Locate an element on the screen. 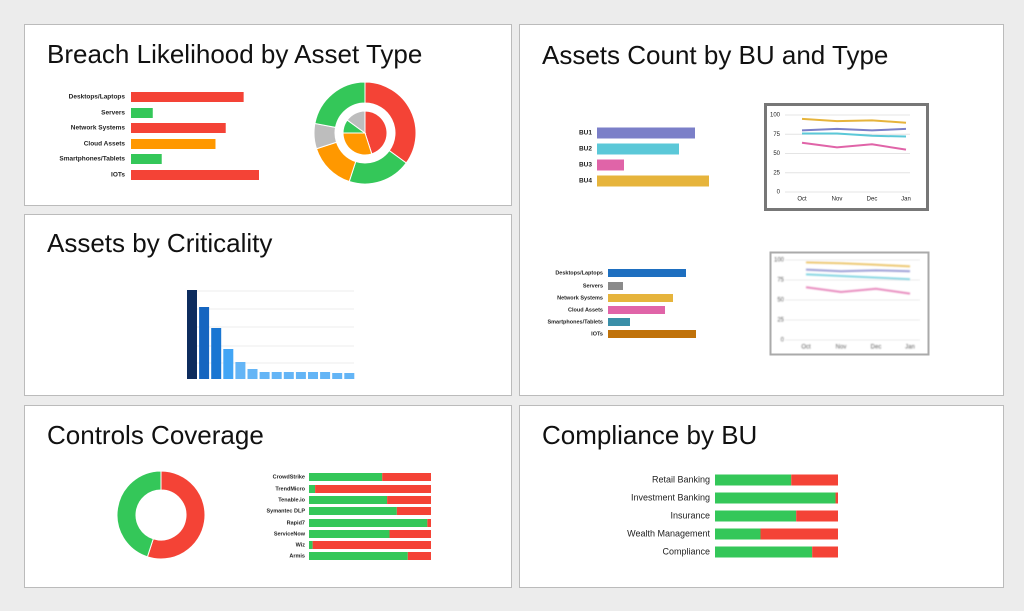  y-tick-label: TrendMicro is located at coordinates (290, 489).